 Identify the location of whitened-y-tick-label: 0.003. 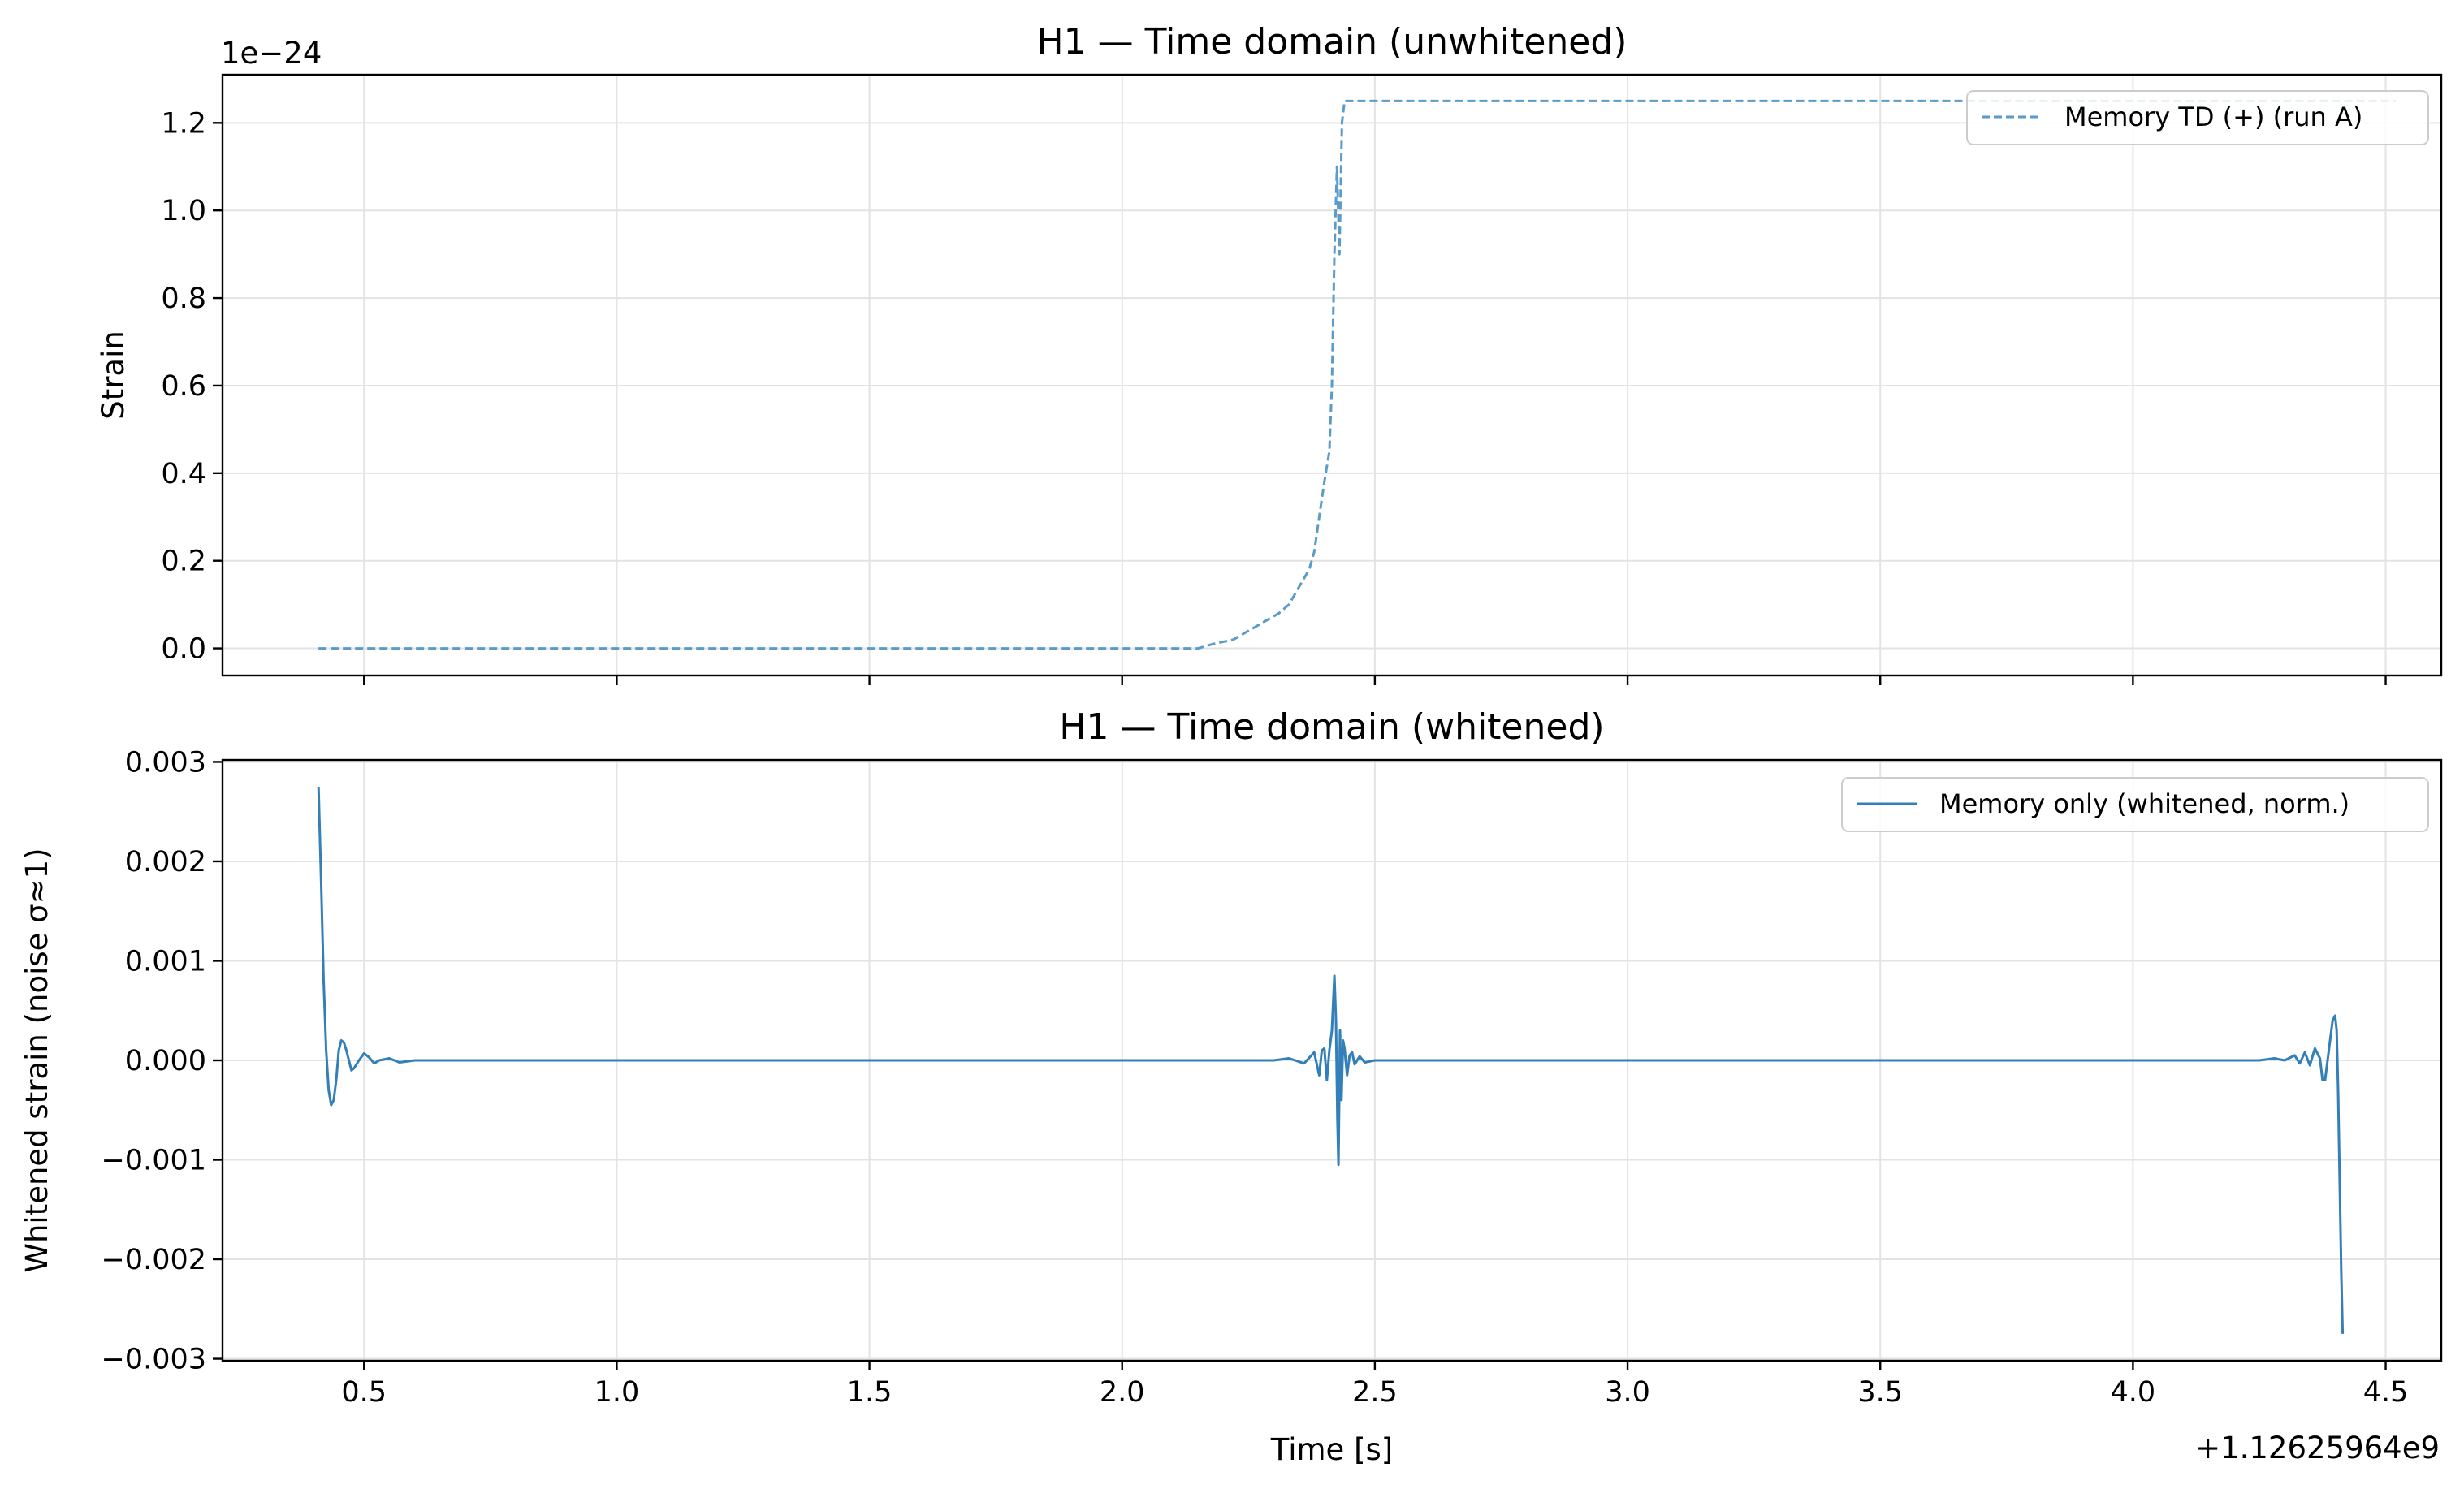
(165, 762).